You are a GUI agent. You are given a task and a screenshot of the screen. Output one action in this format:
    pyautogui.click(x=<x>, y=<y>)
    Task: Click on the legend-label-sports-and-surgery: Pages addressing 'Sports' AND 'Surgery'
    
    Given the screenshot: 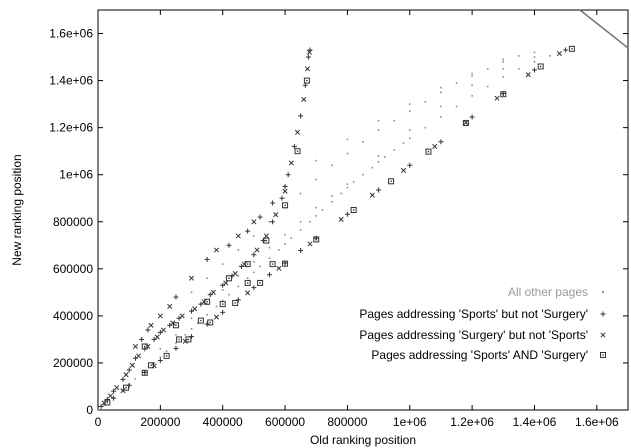 What is the action you would take?
    pyautogui.click(x=479, y=355)
    